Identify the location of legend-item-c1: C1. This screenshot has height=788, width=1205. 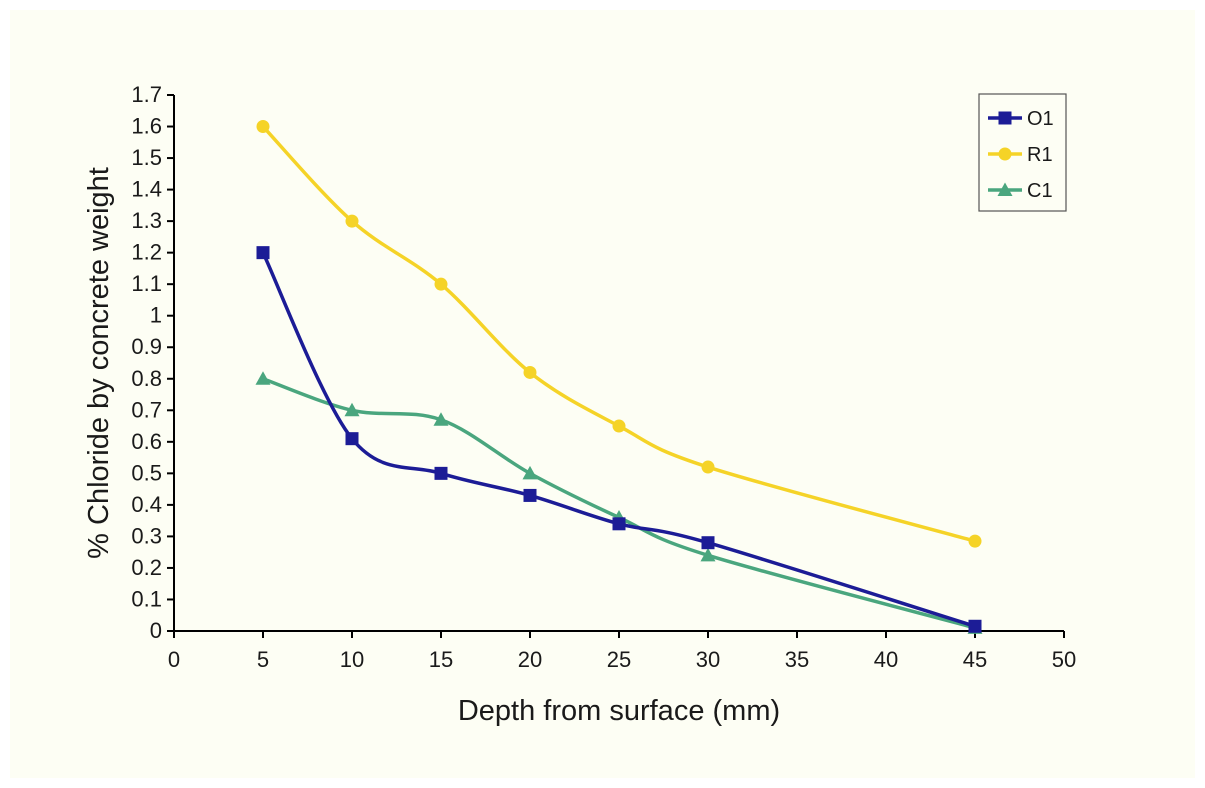
(1020, 191).